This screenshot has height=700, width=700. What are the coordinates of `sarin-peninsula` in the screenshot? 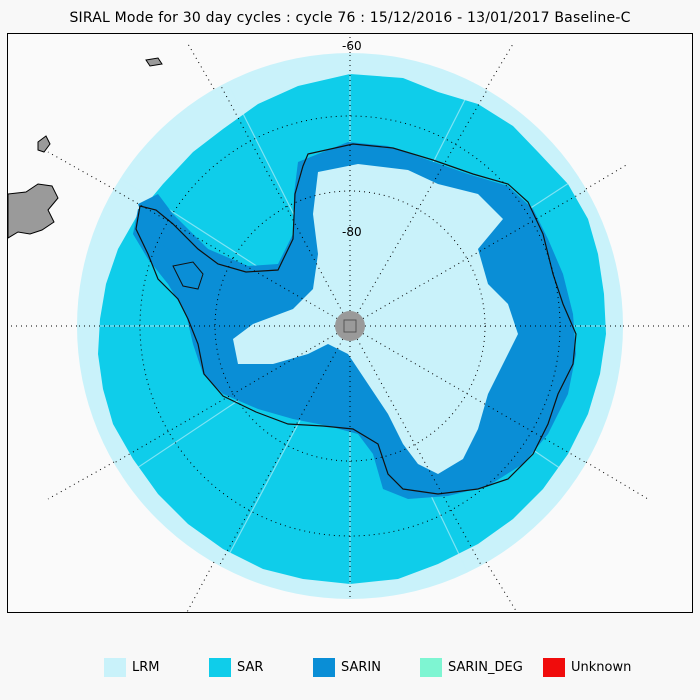 It's located at (178, 234).